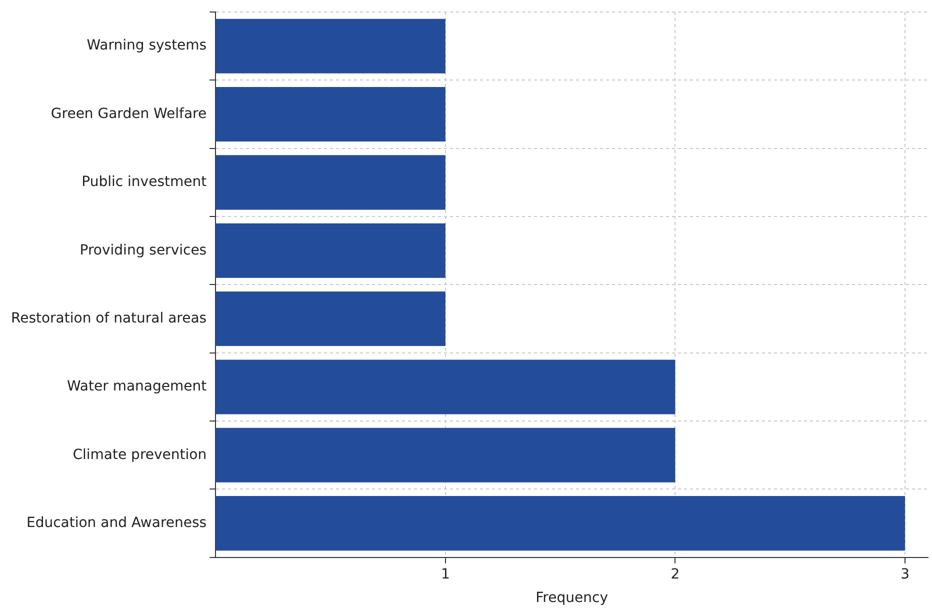 Image resolution: width=932 pixels, height=615 pixels. Describe the element at coordinates (146, 46) in the screenshot. I see `y-tick-label: Warning systems` at that location.